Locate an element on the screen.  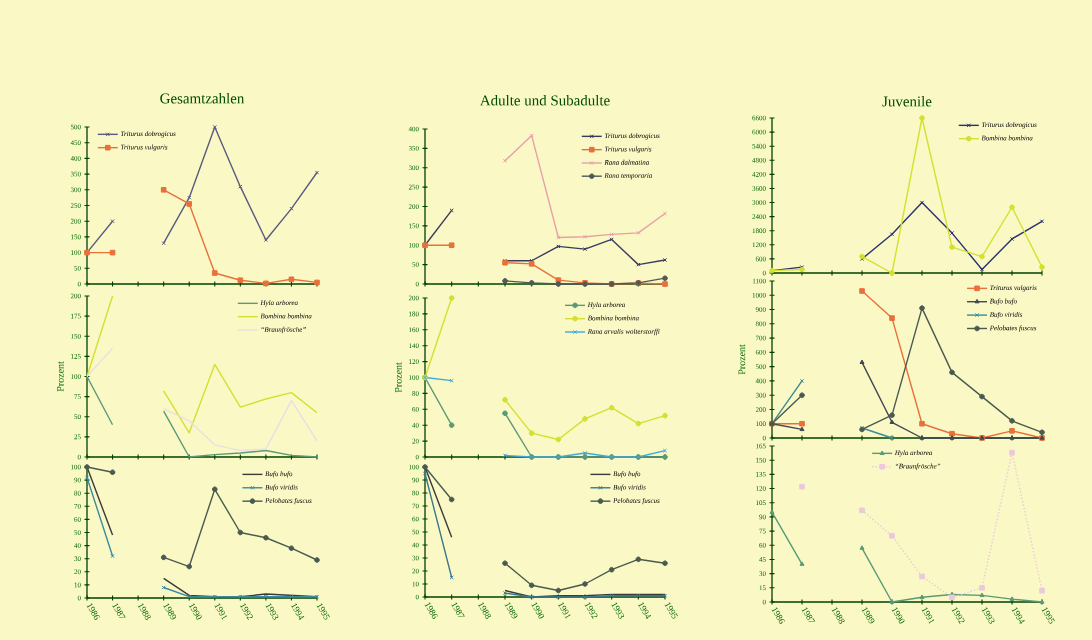
chart-title: Adulte und Subadulte is located at coordinates (544, 100).